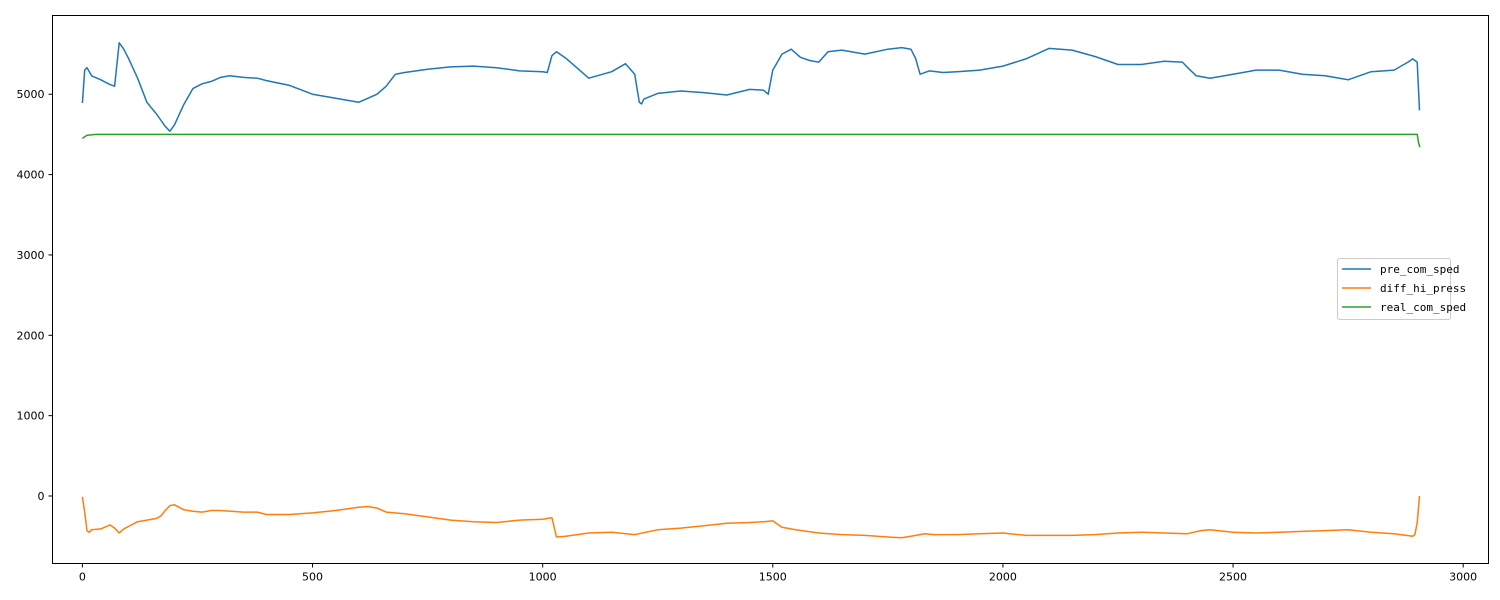  I want to click on series-line-real-com-sped, so click(751, 140).